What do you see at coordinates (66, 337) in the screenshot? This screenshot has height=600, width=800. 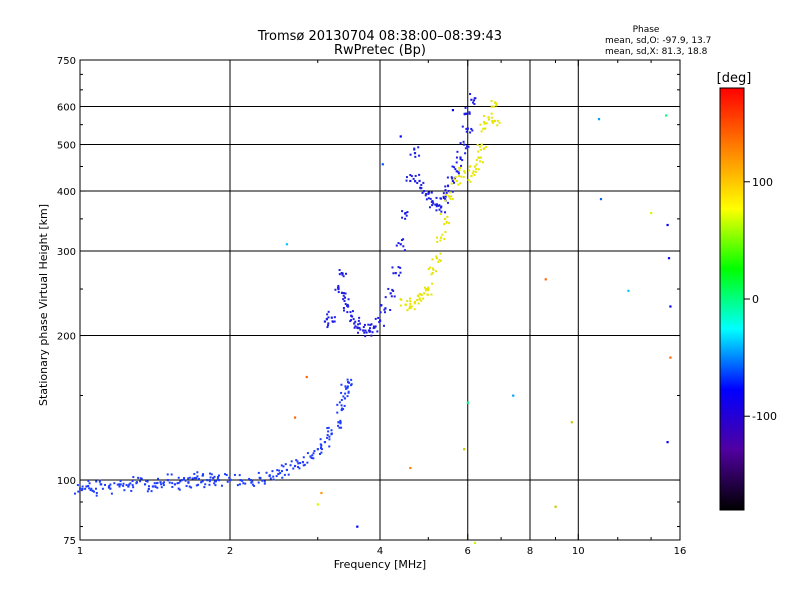 I see `y-tick-label: 200` at bounding box center [66, 337].